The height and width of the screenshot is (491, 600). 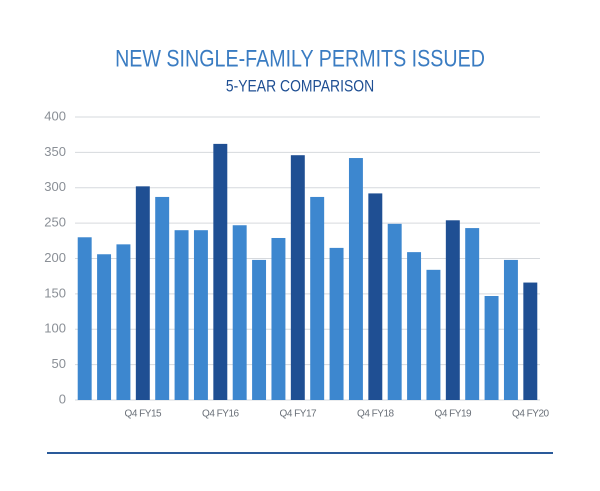 What do you see at coordinates (300, 57) in the screenshot?
I see `chart-title: NEW SINGLE-FAMILY PERMITS ISSUED` at bounding box center [300, 57].